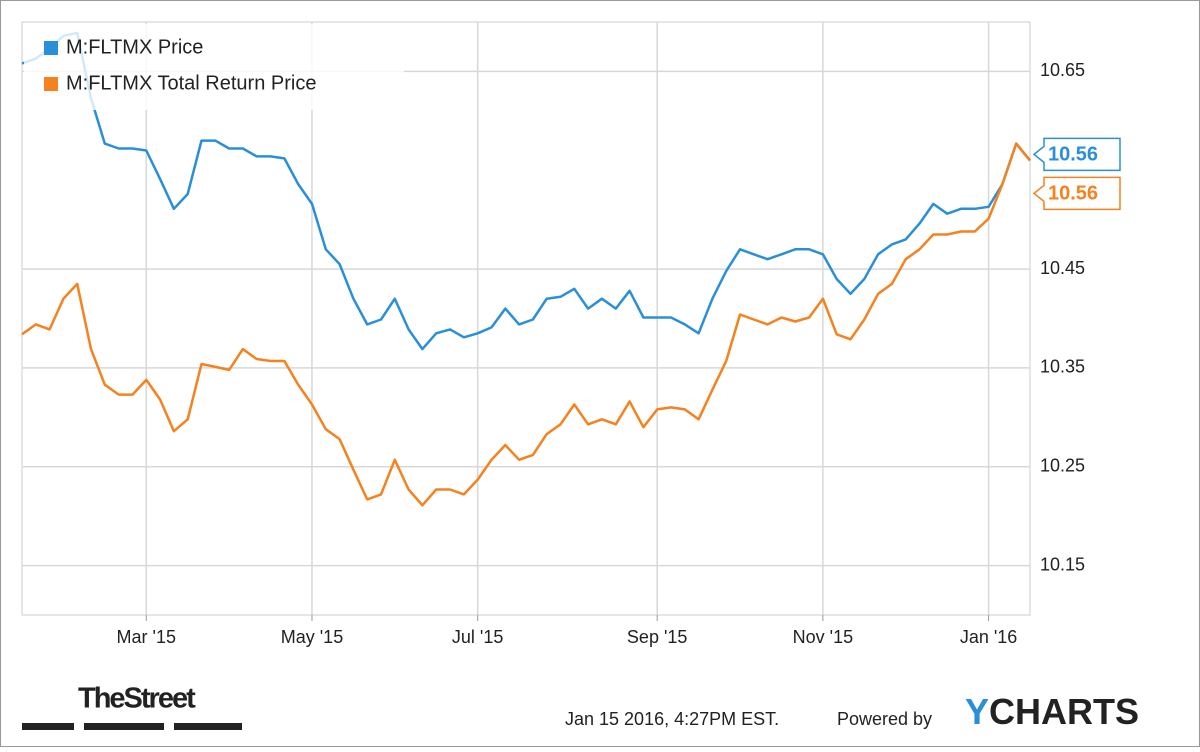 This screenshot has width=1200, height=752. What do you see at coordinates (1062, 268) in the screenshot?
I see `y-tick-label: 10.45` at bounding box center [1062, 268].